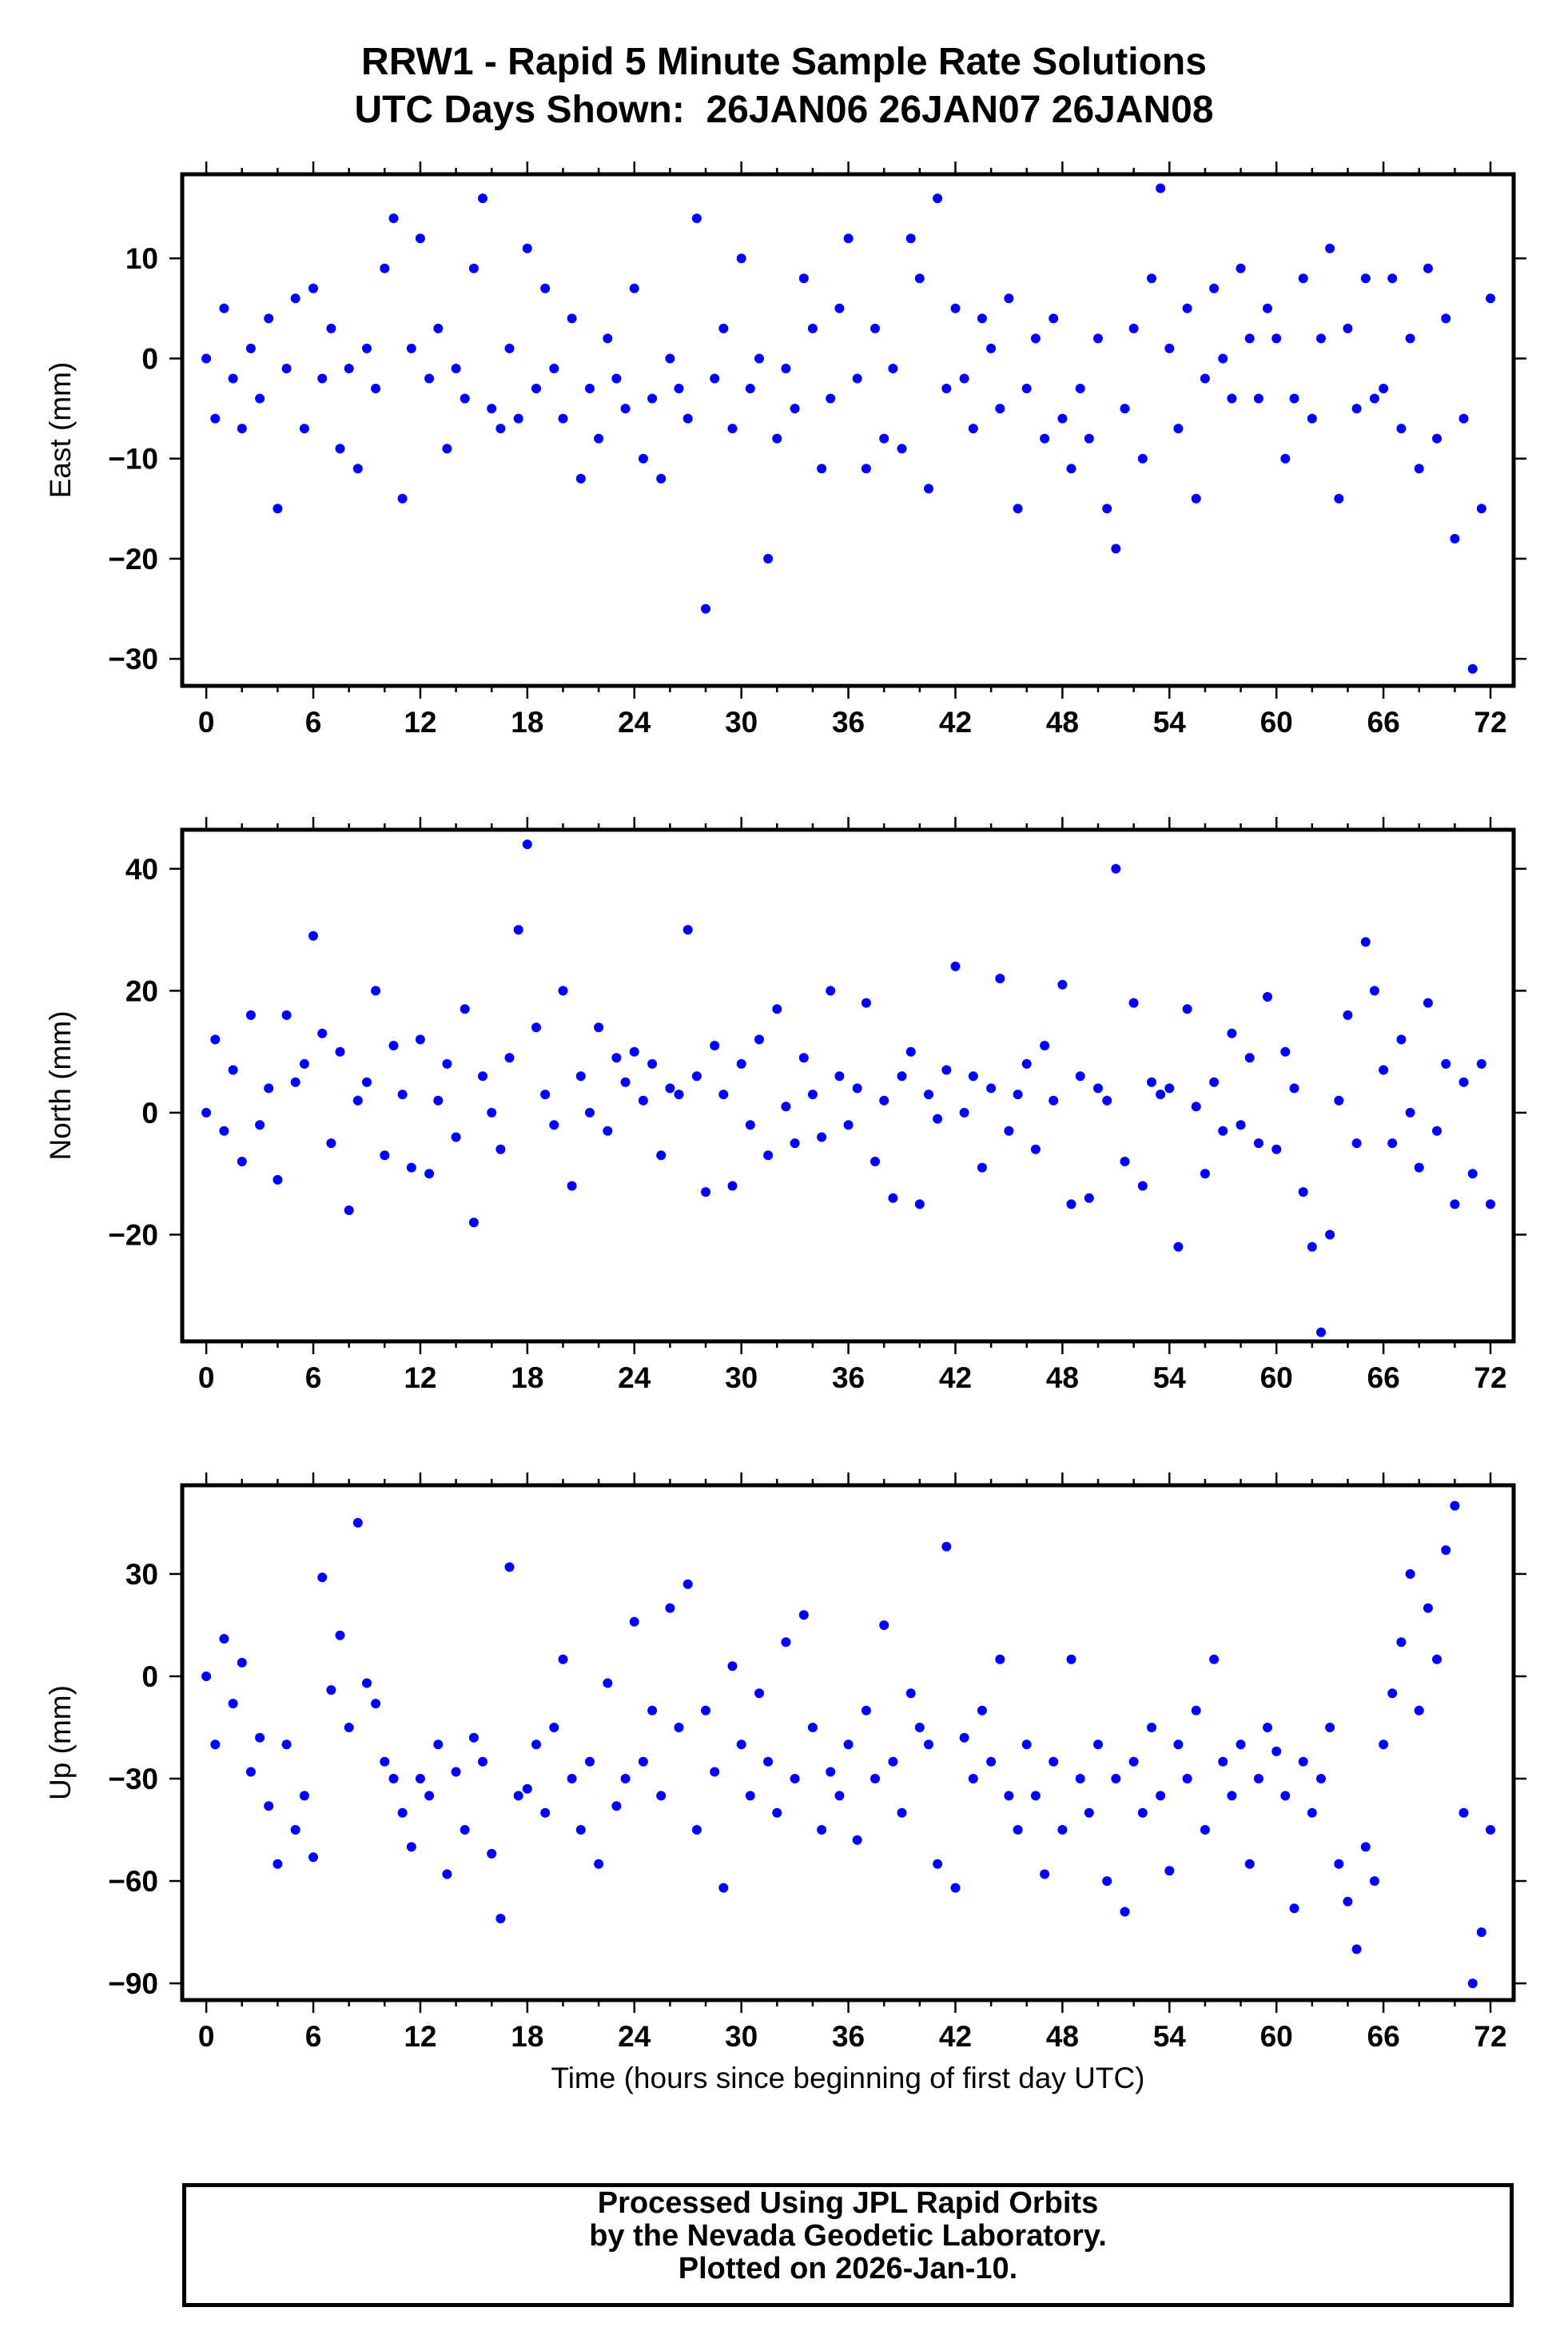  What do you see at coordinates (848, 2236) in the screenshot?
I see `footer-line-2: by the Nevada Geodetic Laboratory.` at bounding box center [848, 2236].